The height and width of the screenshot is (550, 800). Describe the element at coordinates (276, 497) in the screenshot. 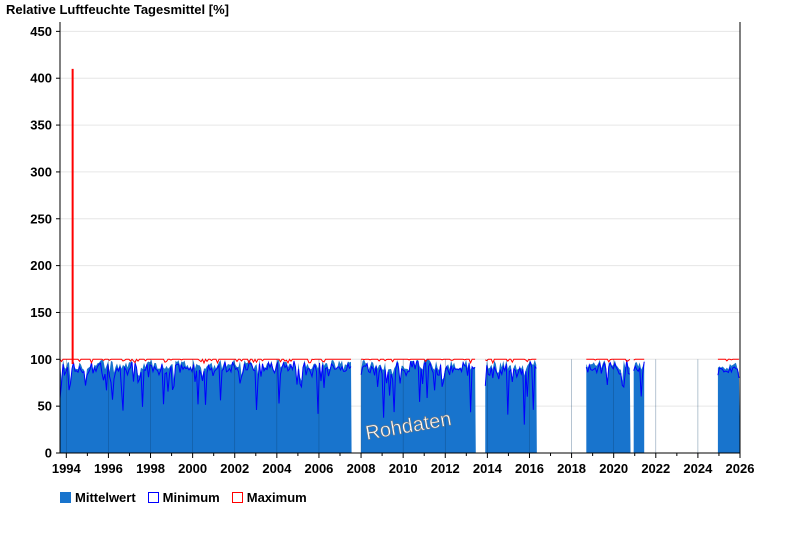

I see `legend-label-maximum: Maximum` at that location.